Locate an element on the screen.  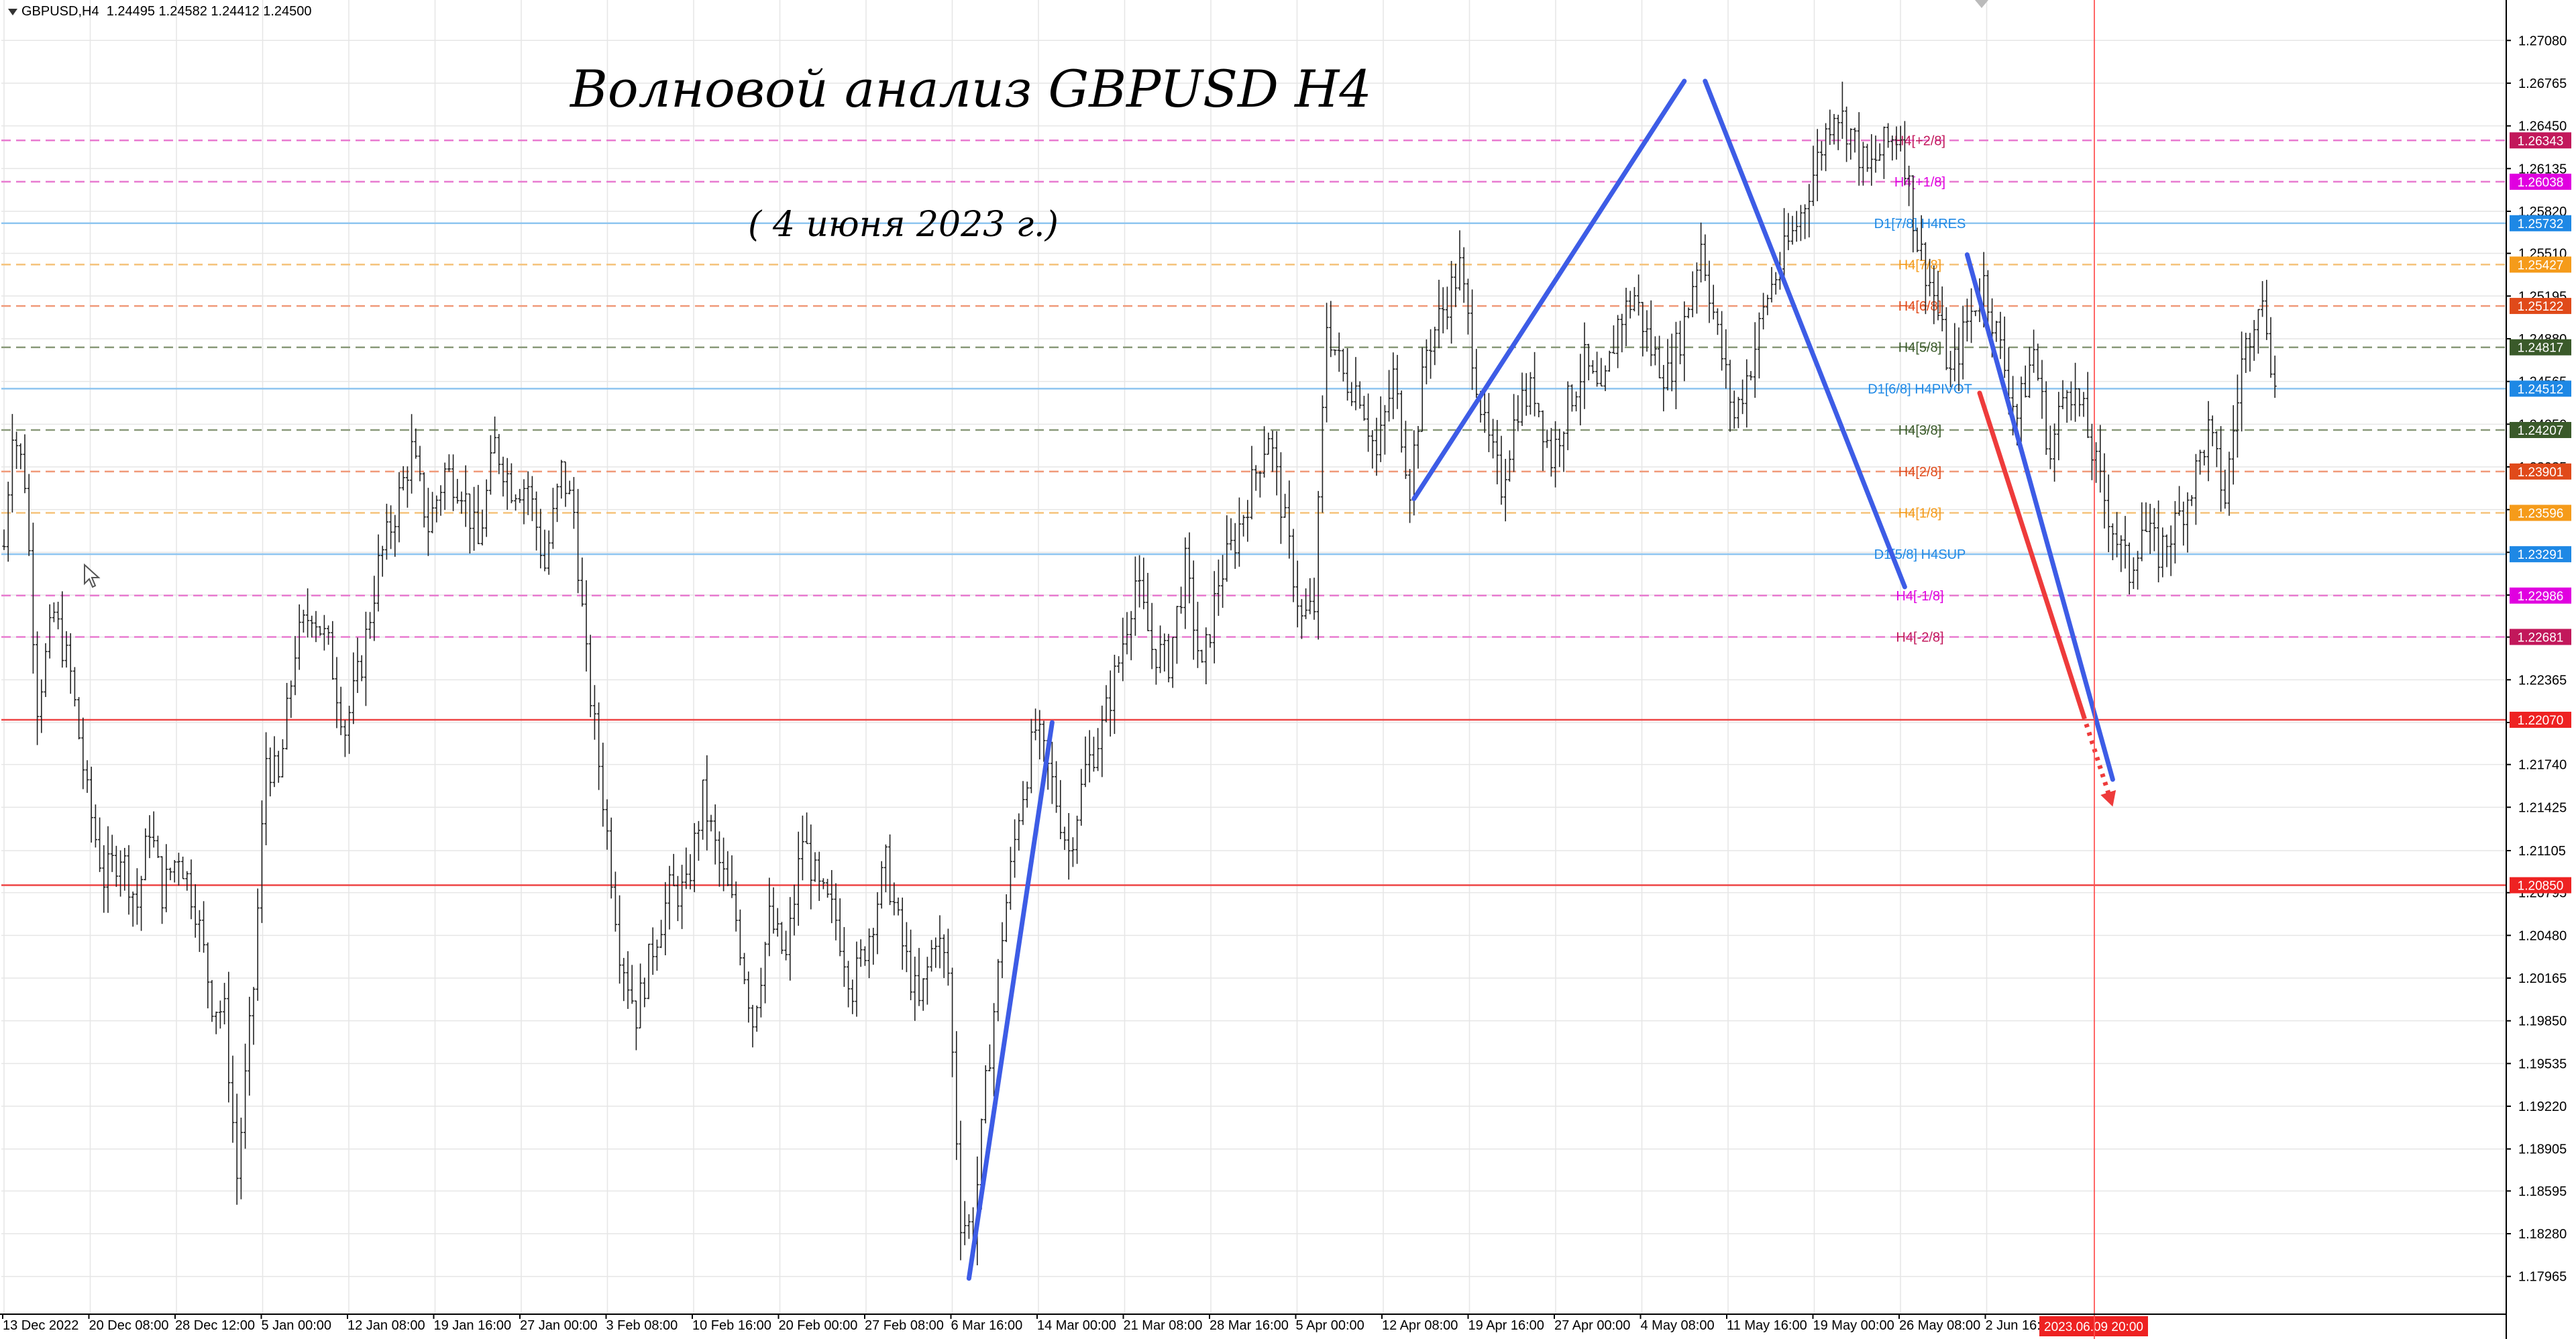
price-tick-label: 1.22365 is located at coordinates (2542, 680).